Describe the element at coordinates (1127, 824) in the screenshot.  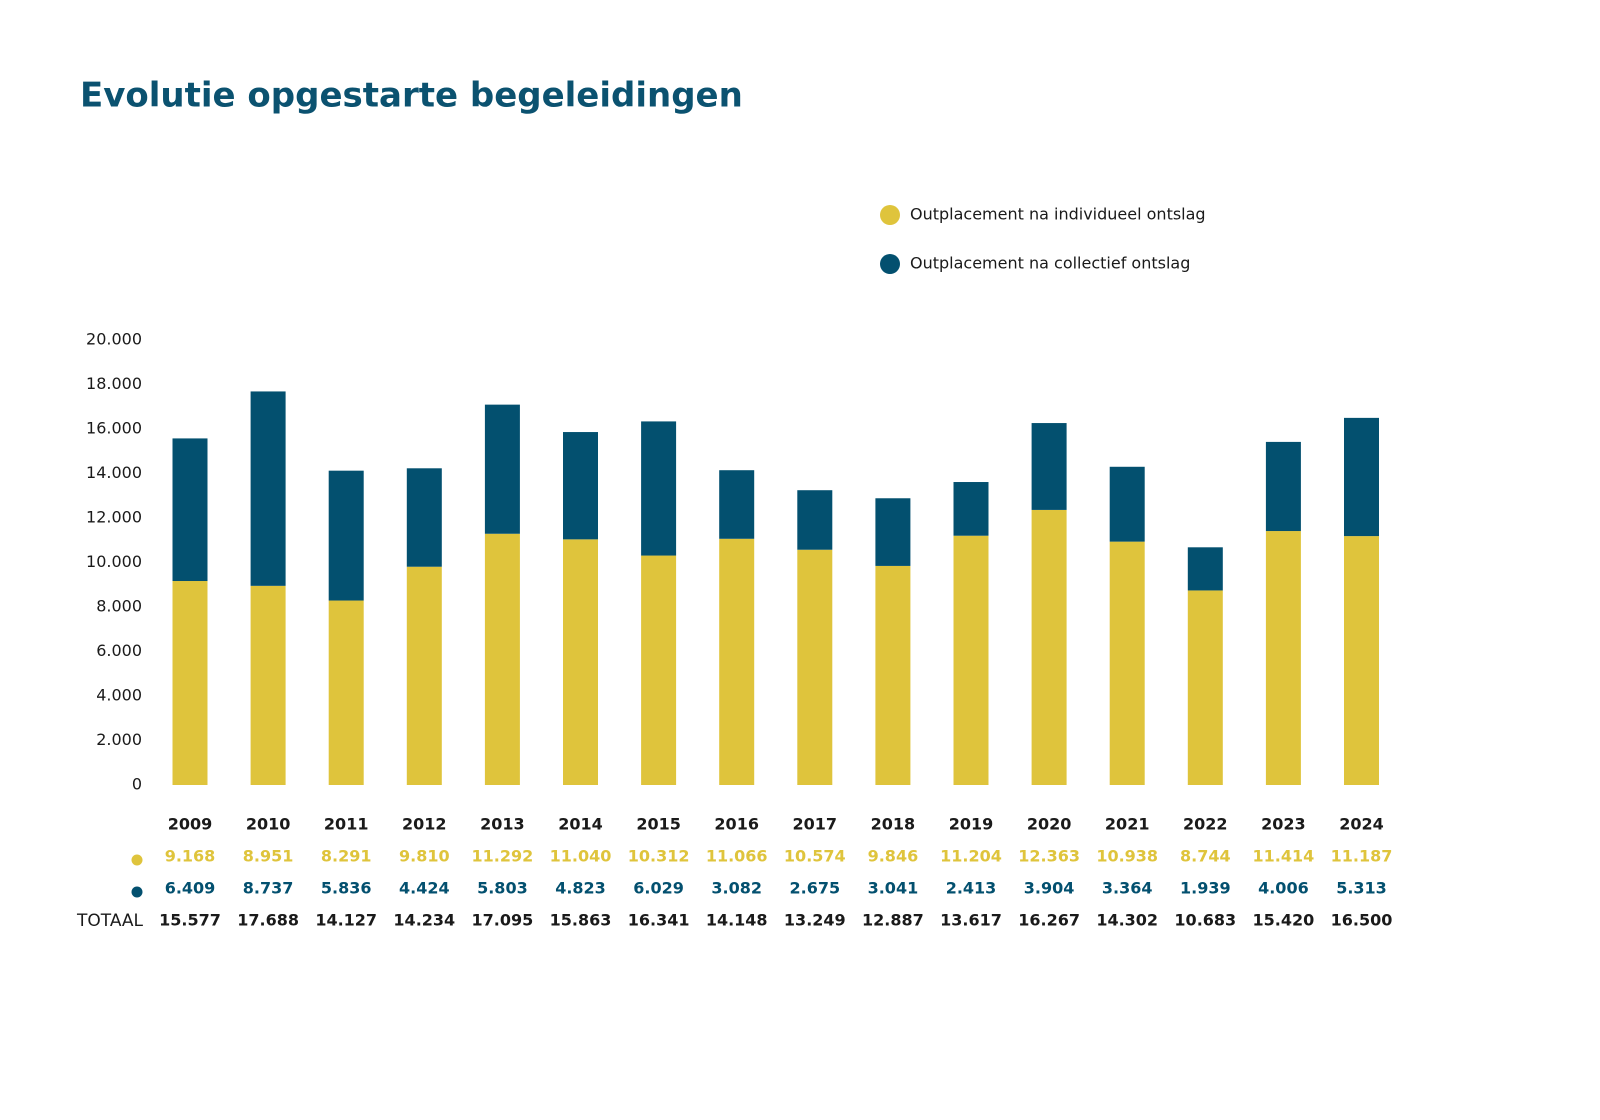
I see `x-tick-label: 2021` at that location.